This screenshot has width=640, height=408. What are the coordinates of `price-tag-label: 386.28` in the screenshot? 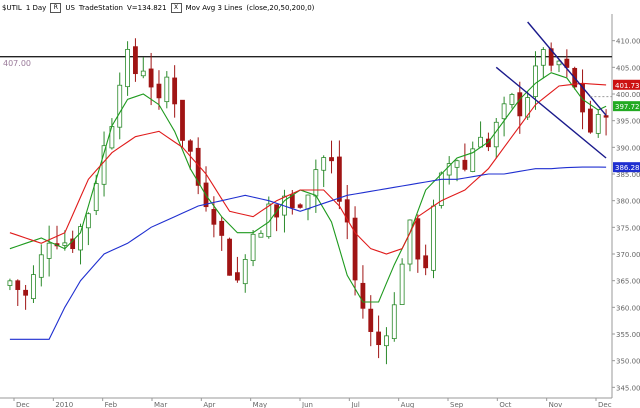 It's located at (627, 168).